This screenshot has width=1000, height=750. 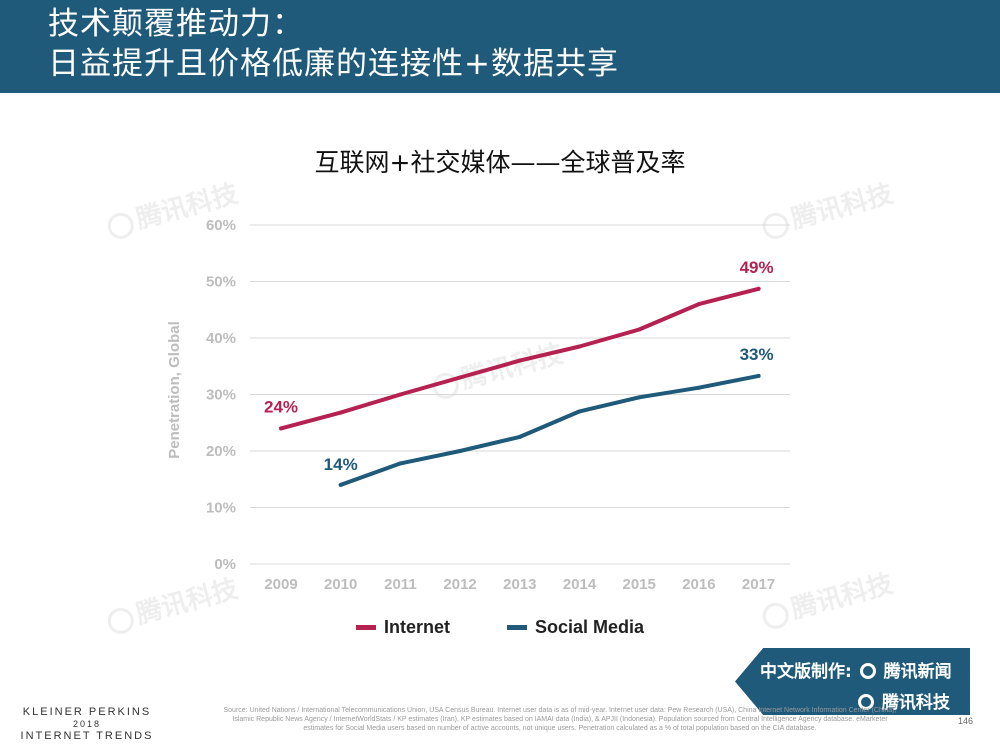 I want to click on data-label: 24%, so click(x=281, y=406).